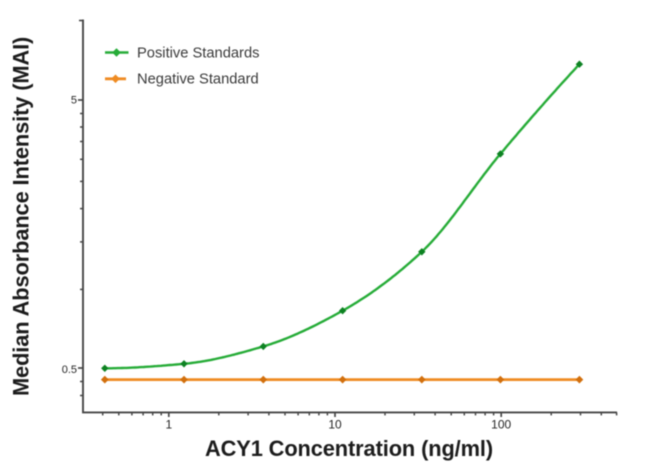 The image size is (650, 471). I want to click on svg-text: 100, so click(501, 425).